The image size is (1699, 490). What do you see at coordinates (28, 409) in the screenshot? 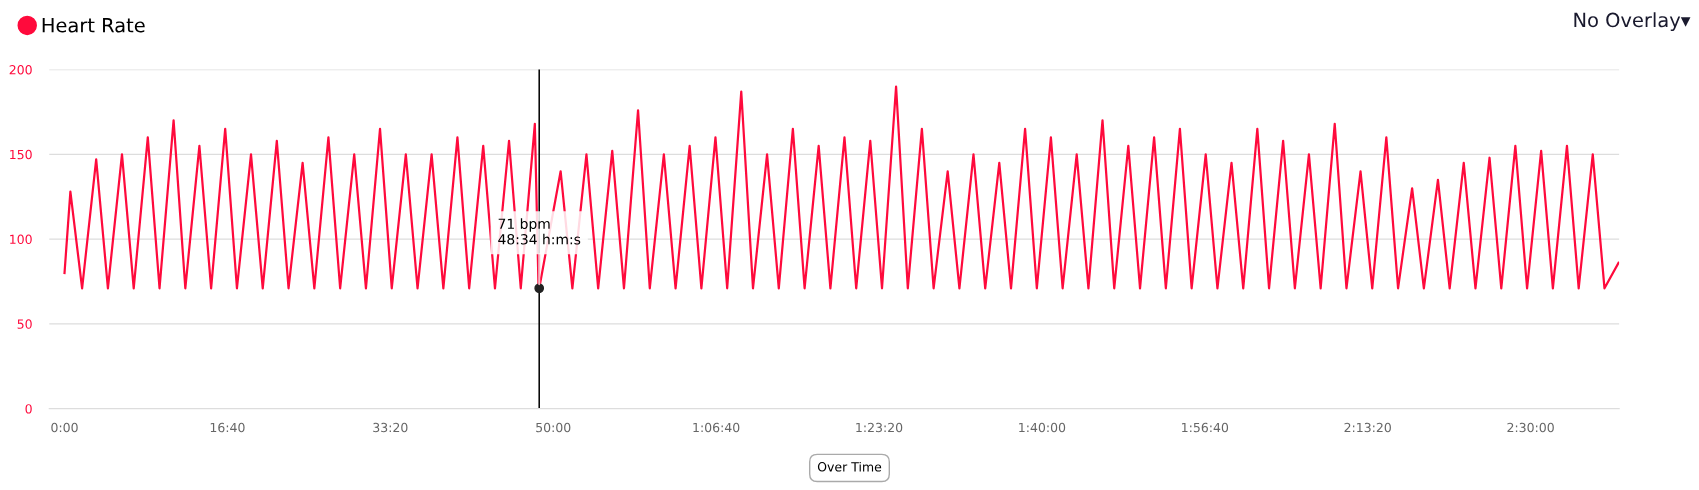
I see `y-tick-label: 0` at bounding box center [28, 409].